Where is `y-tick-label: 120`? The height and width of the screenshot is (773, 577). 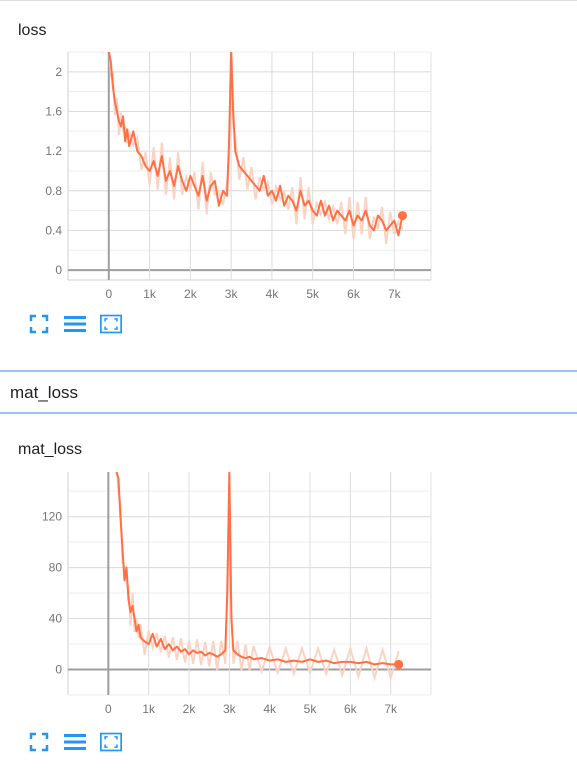
y-tick-label: 120 is located at coordinates (52, 517).